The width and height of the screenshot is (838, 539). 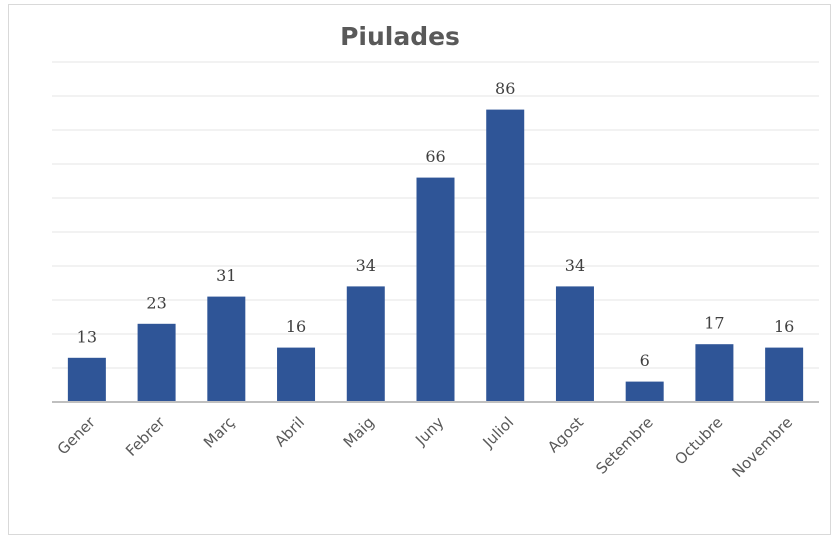 What do you see at coordinates (226, 275) in the screenshot?
I see `data-label: 31` at bounding box center [226, 275].